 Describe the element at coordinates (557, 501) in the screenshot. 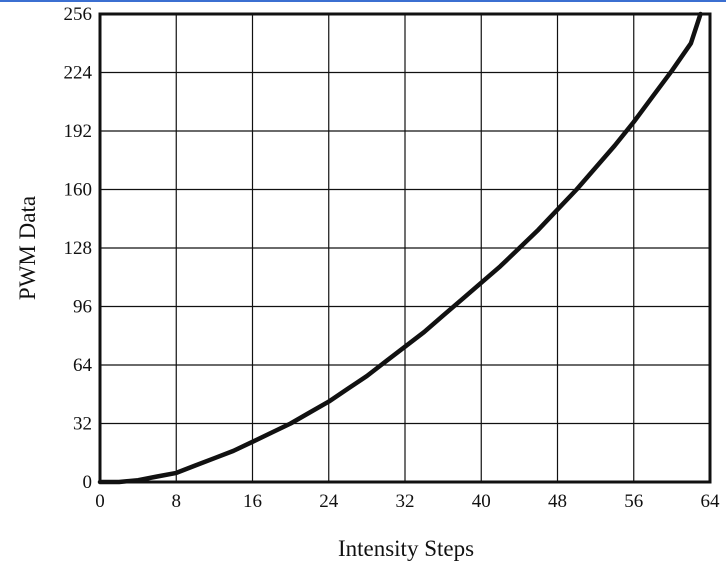

I see `x-tick-label: 48` at that location.